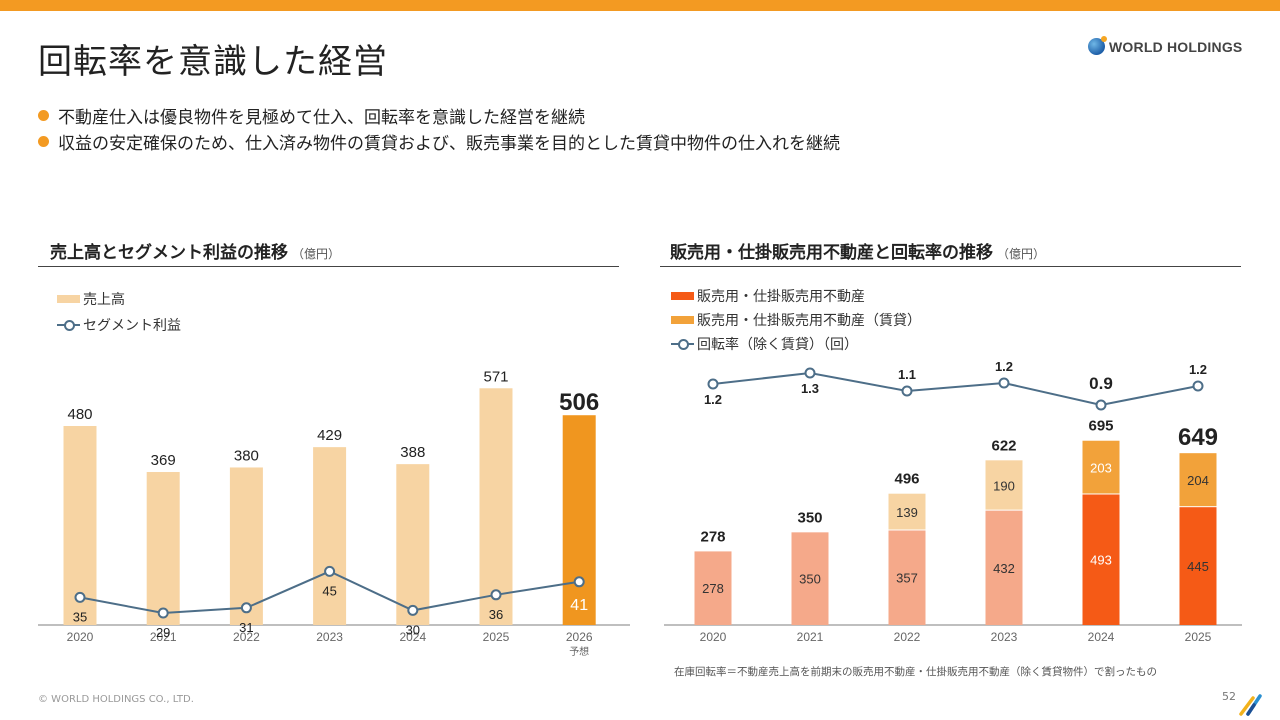 This screenshot has width=1280, height=720. What do you see at coordinates (412, 452) in the screenshot?
I see `bar-value-label: 388` at bounding box center [412, 452].